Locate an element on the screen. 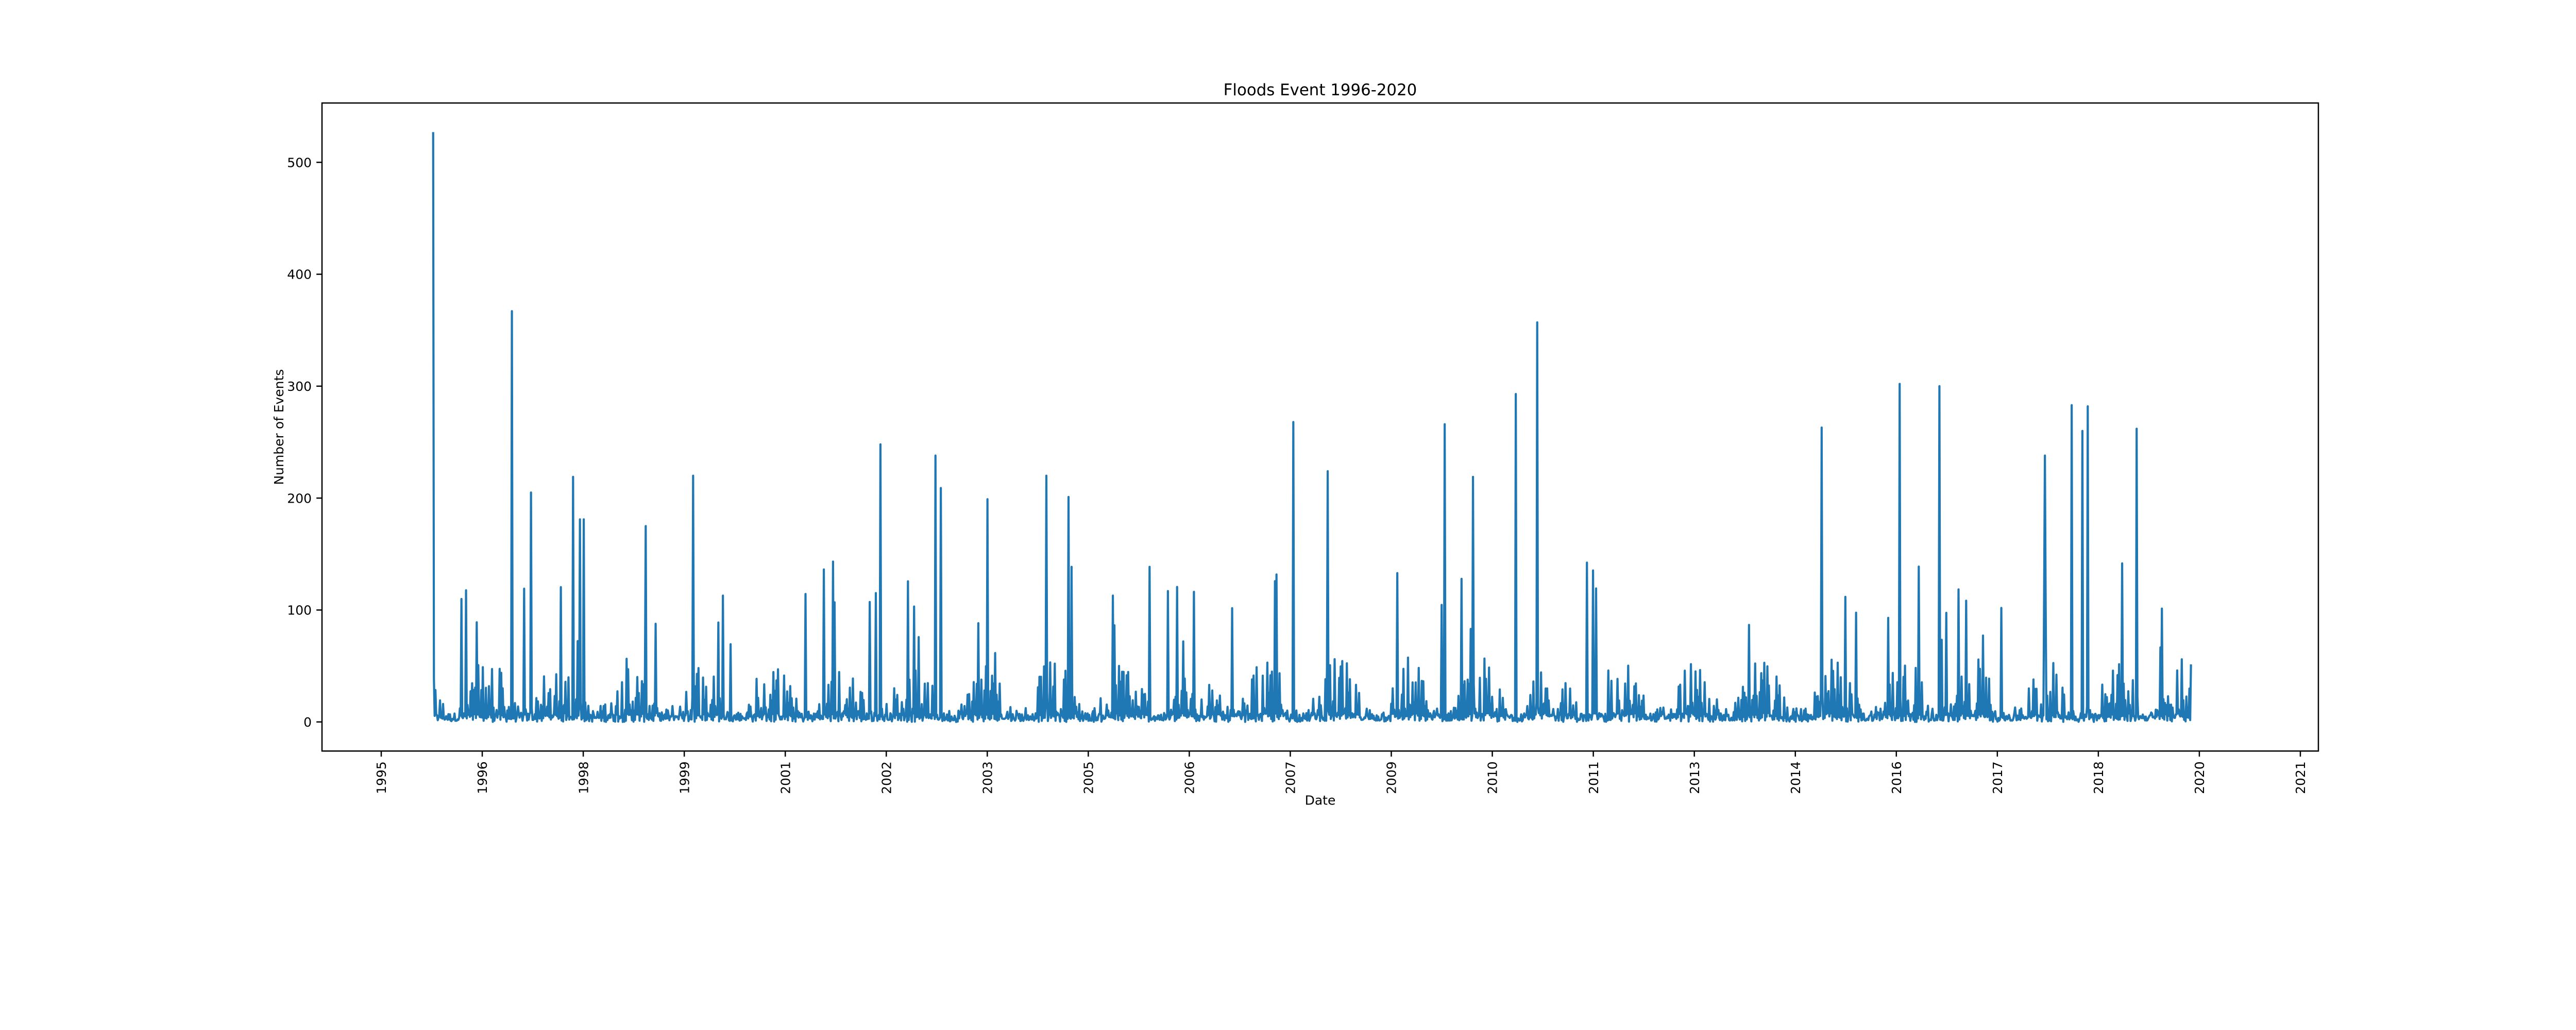  chart-title: Floods Event 1996-2020 is located at coordinates (1320, 90).